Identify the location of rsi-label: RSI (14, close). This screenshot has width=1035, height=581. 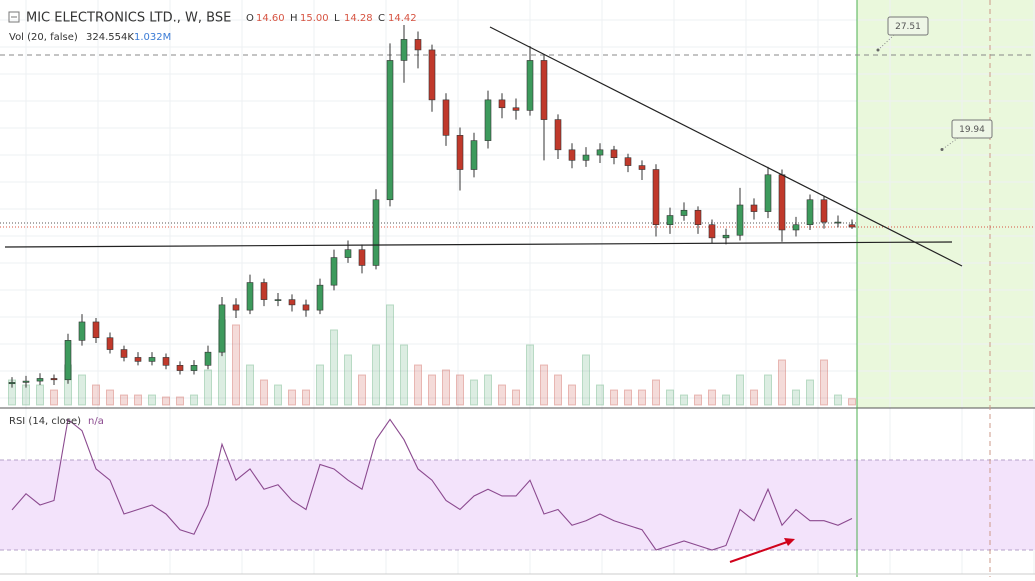
(45, 421).